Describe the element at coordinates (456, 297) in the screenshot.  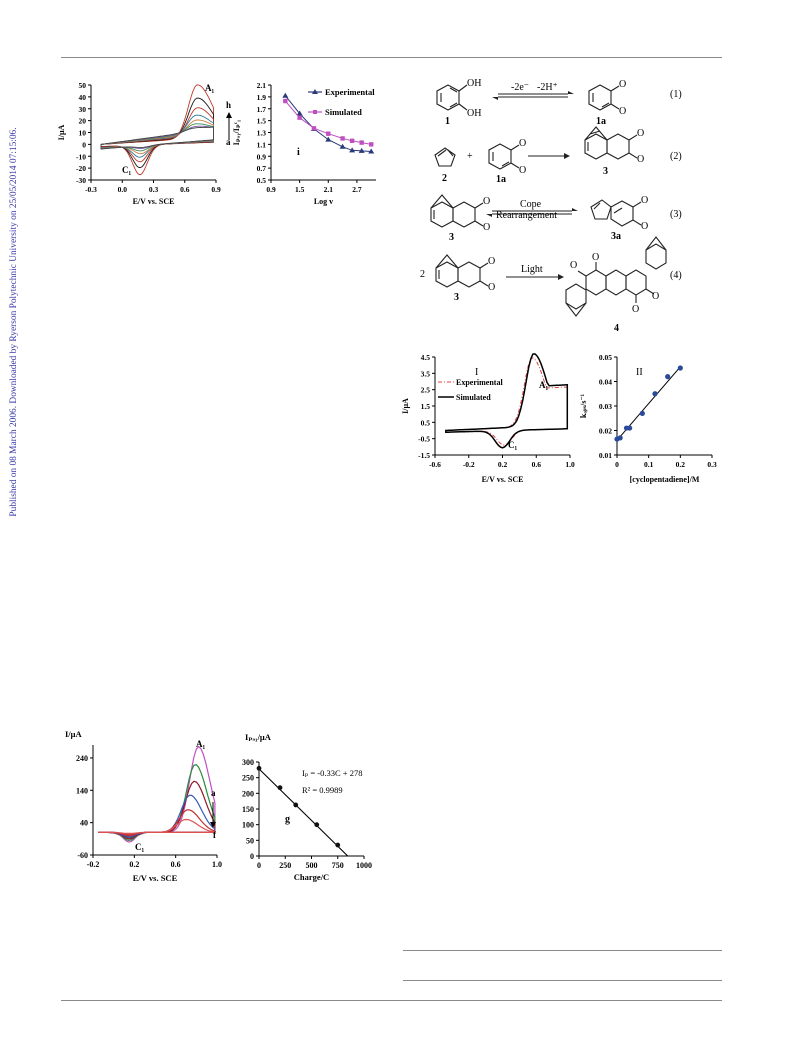
I see `compound-label-3-c: 3` at that location.